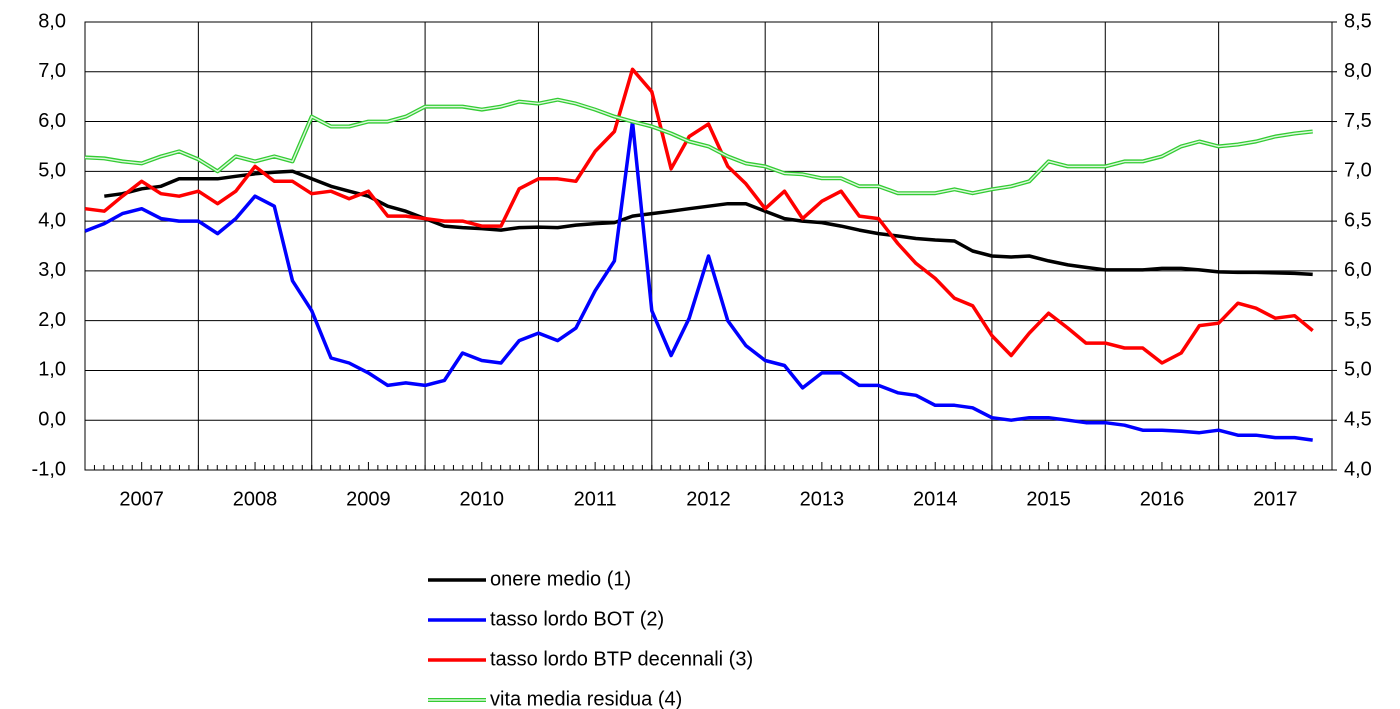  What do you see at coordinates (708, 223) in the screenshot?
I see `series-line` at bounding box center [708, 223].